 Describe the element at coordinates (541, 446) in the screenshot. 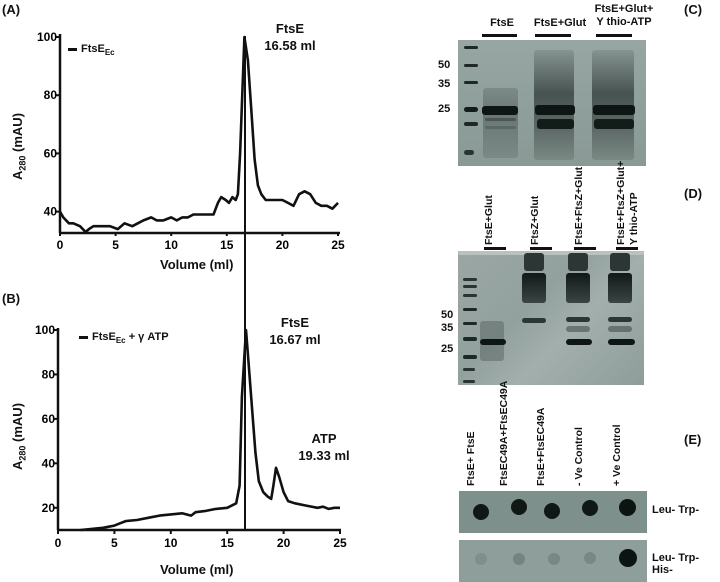

I see `y2h-column-label-3: FtsE+FtsEC49A` at that location.